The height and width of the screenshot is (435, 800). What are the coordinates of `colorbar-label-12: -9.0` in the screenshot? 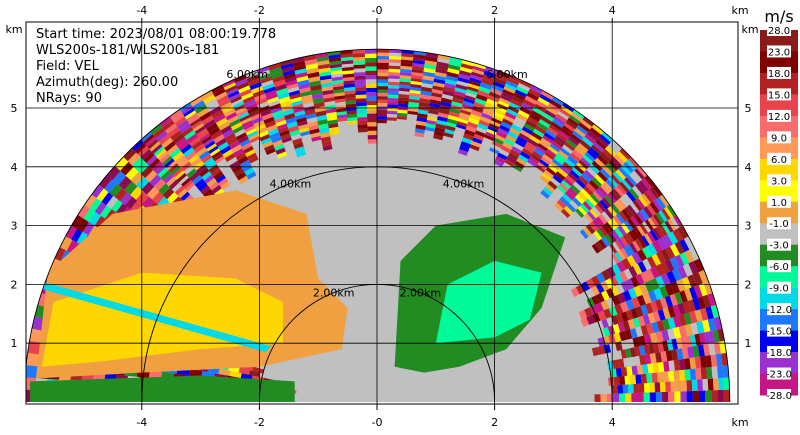 It's located at (779, 289).